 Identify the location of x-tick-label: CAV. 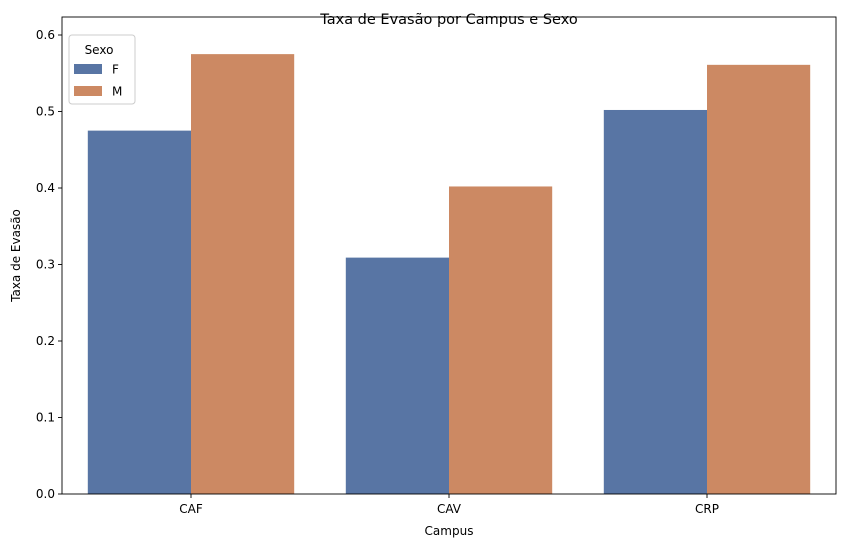
(449, 509).